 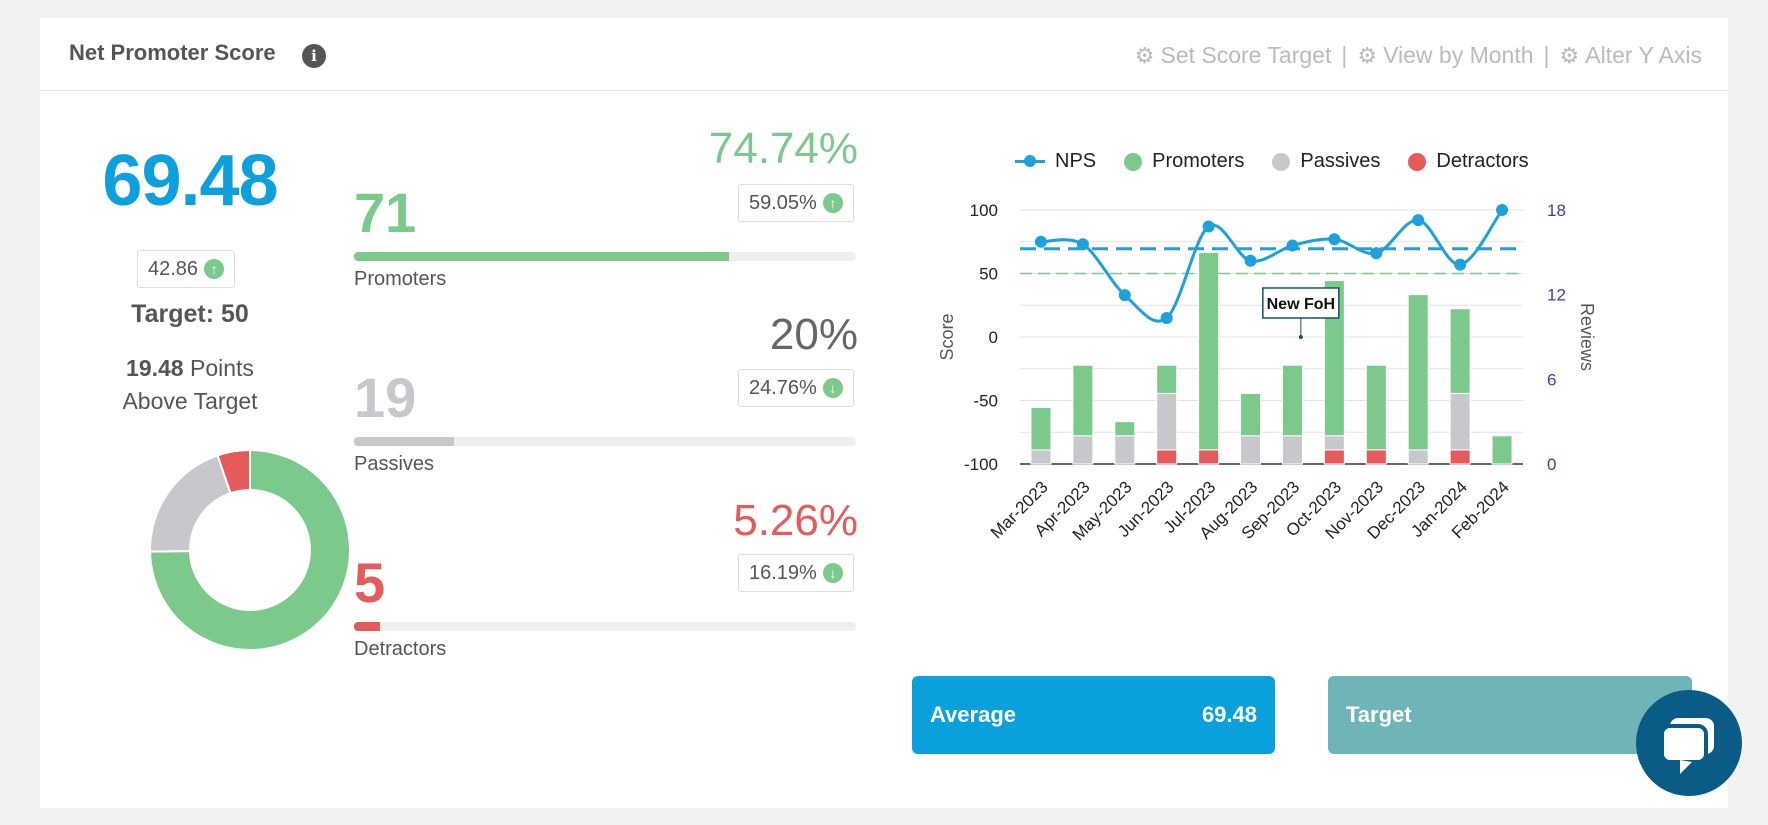 I want to click on y-tick-label: -100, so click(x=981, y=464).